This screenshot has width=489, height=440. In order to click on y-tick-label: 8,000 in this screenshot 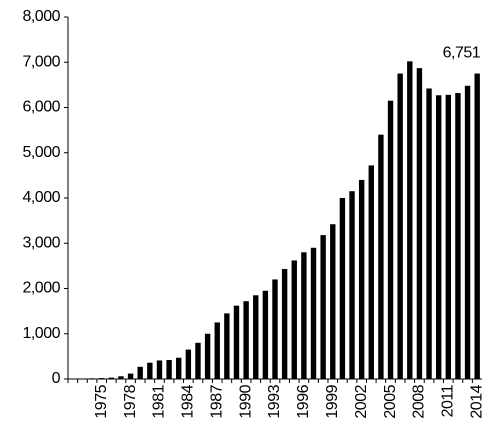, I will do `click(41, 16)`.